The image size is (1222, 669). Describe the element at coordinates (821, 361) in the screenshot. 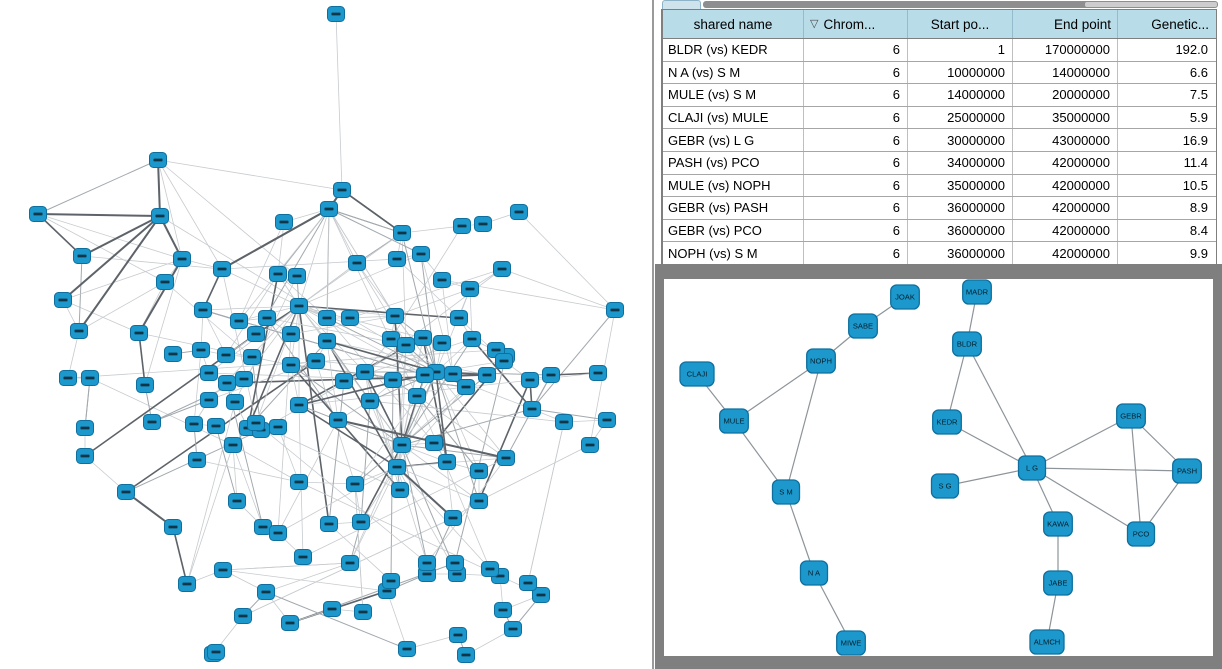

I see `network-node: NOPH` at that location.